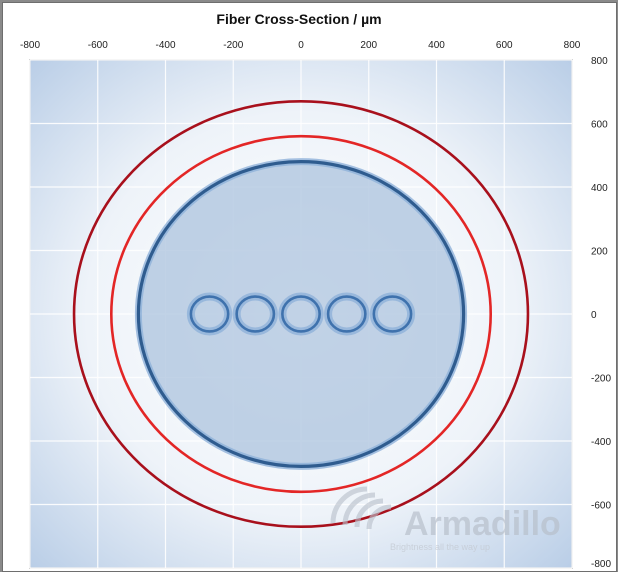 The height and width of the screenshot is (572, 618). Describe the element at coordinates (436, 45) in the screenshot. I see `x-tick-label: 400` at that location.